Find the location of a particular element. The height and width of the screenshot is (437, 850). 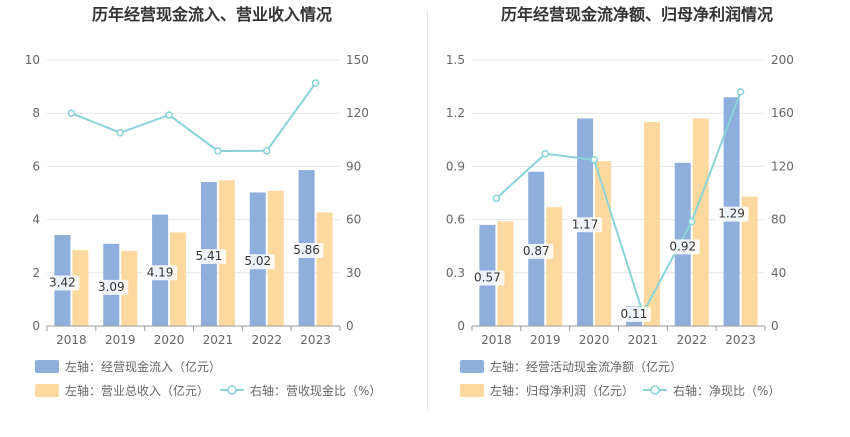

data-label: 0.57 is located at coordinates (487, 277).